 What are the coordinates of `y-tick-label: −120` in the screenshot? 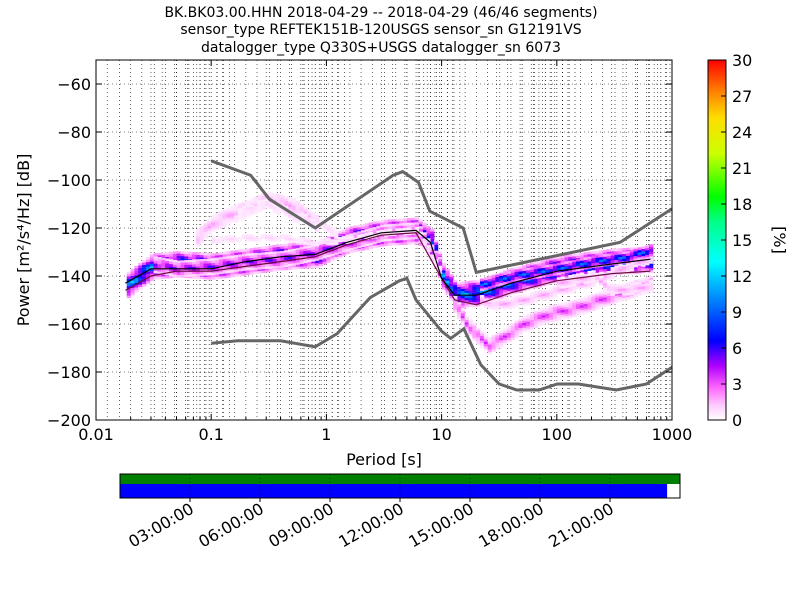 It's located at (69, 228).